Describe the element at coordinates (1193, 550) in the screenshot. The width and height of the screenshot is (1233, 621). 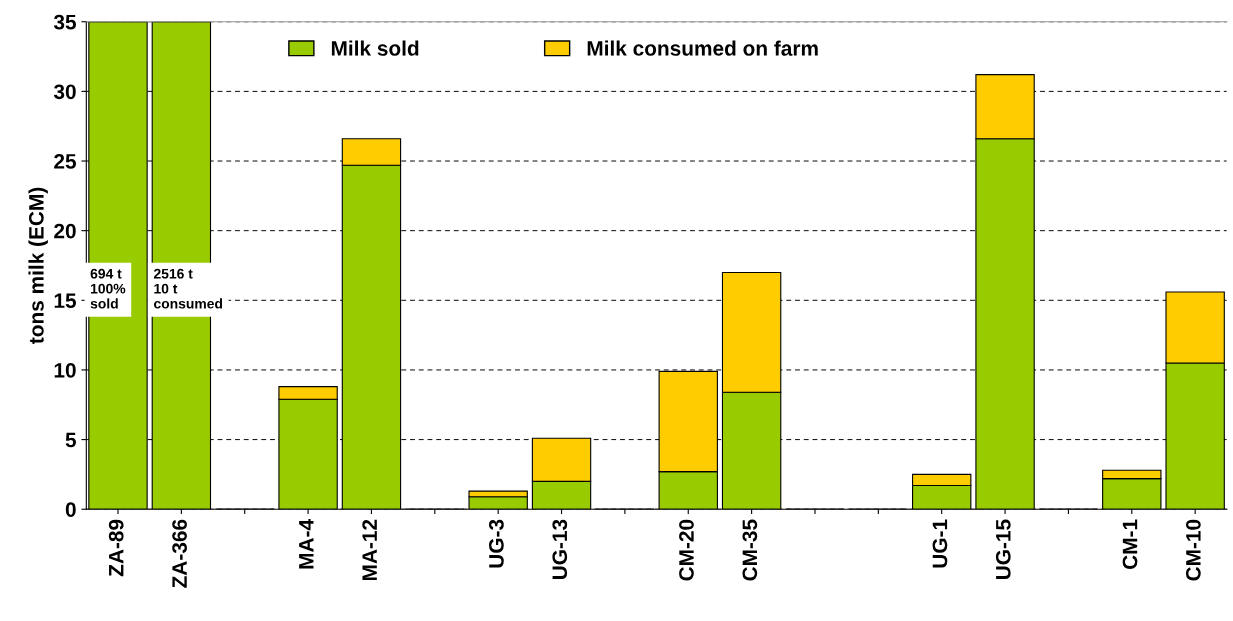
I see `x-tick-label: CM-10` at that location.